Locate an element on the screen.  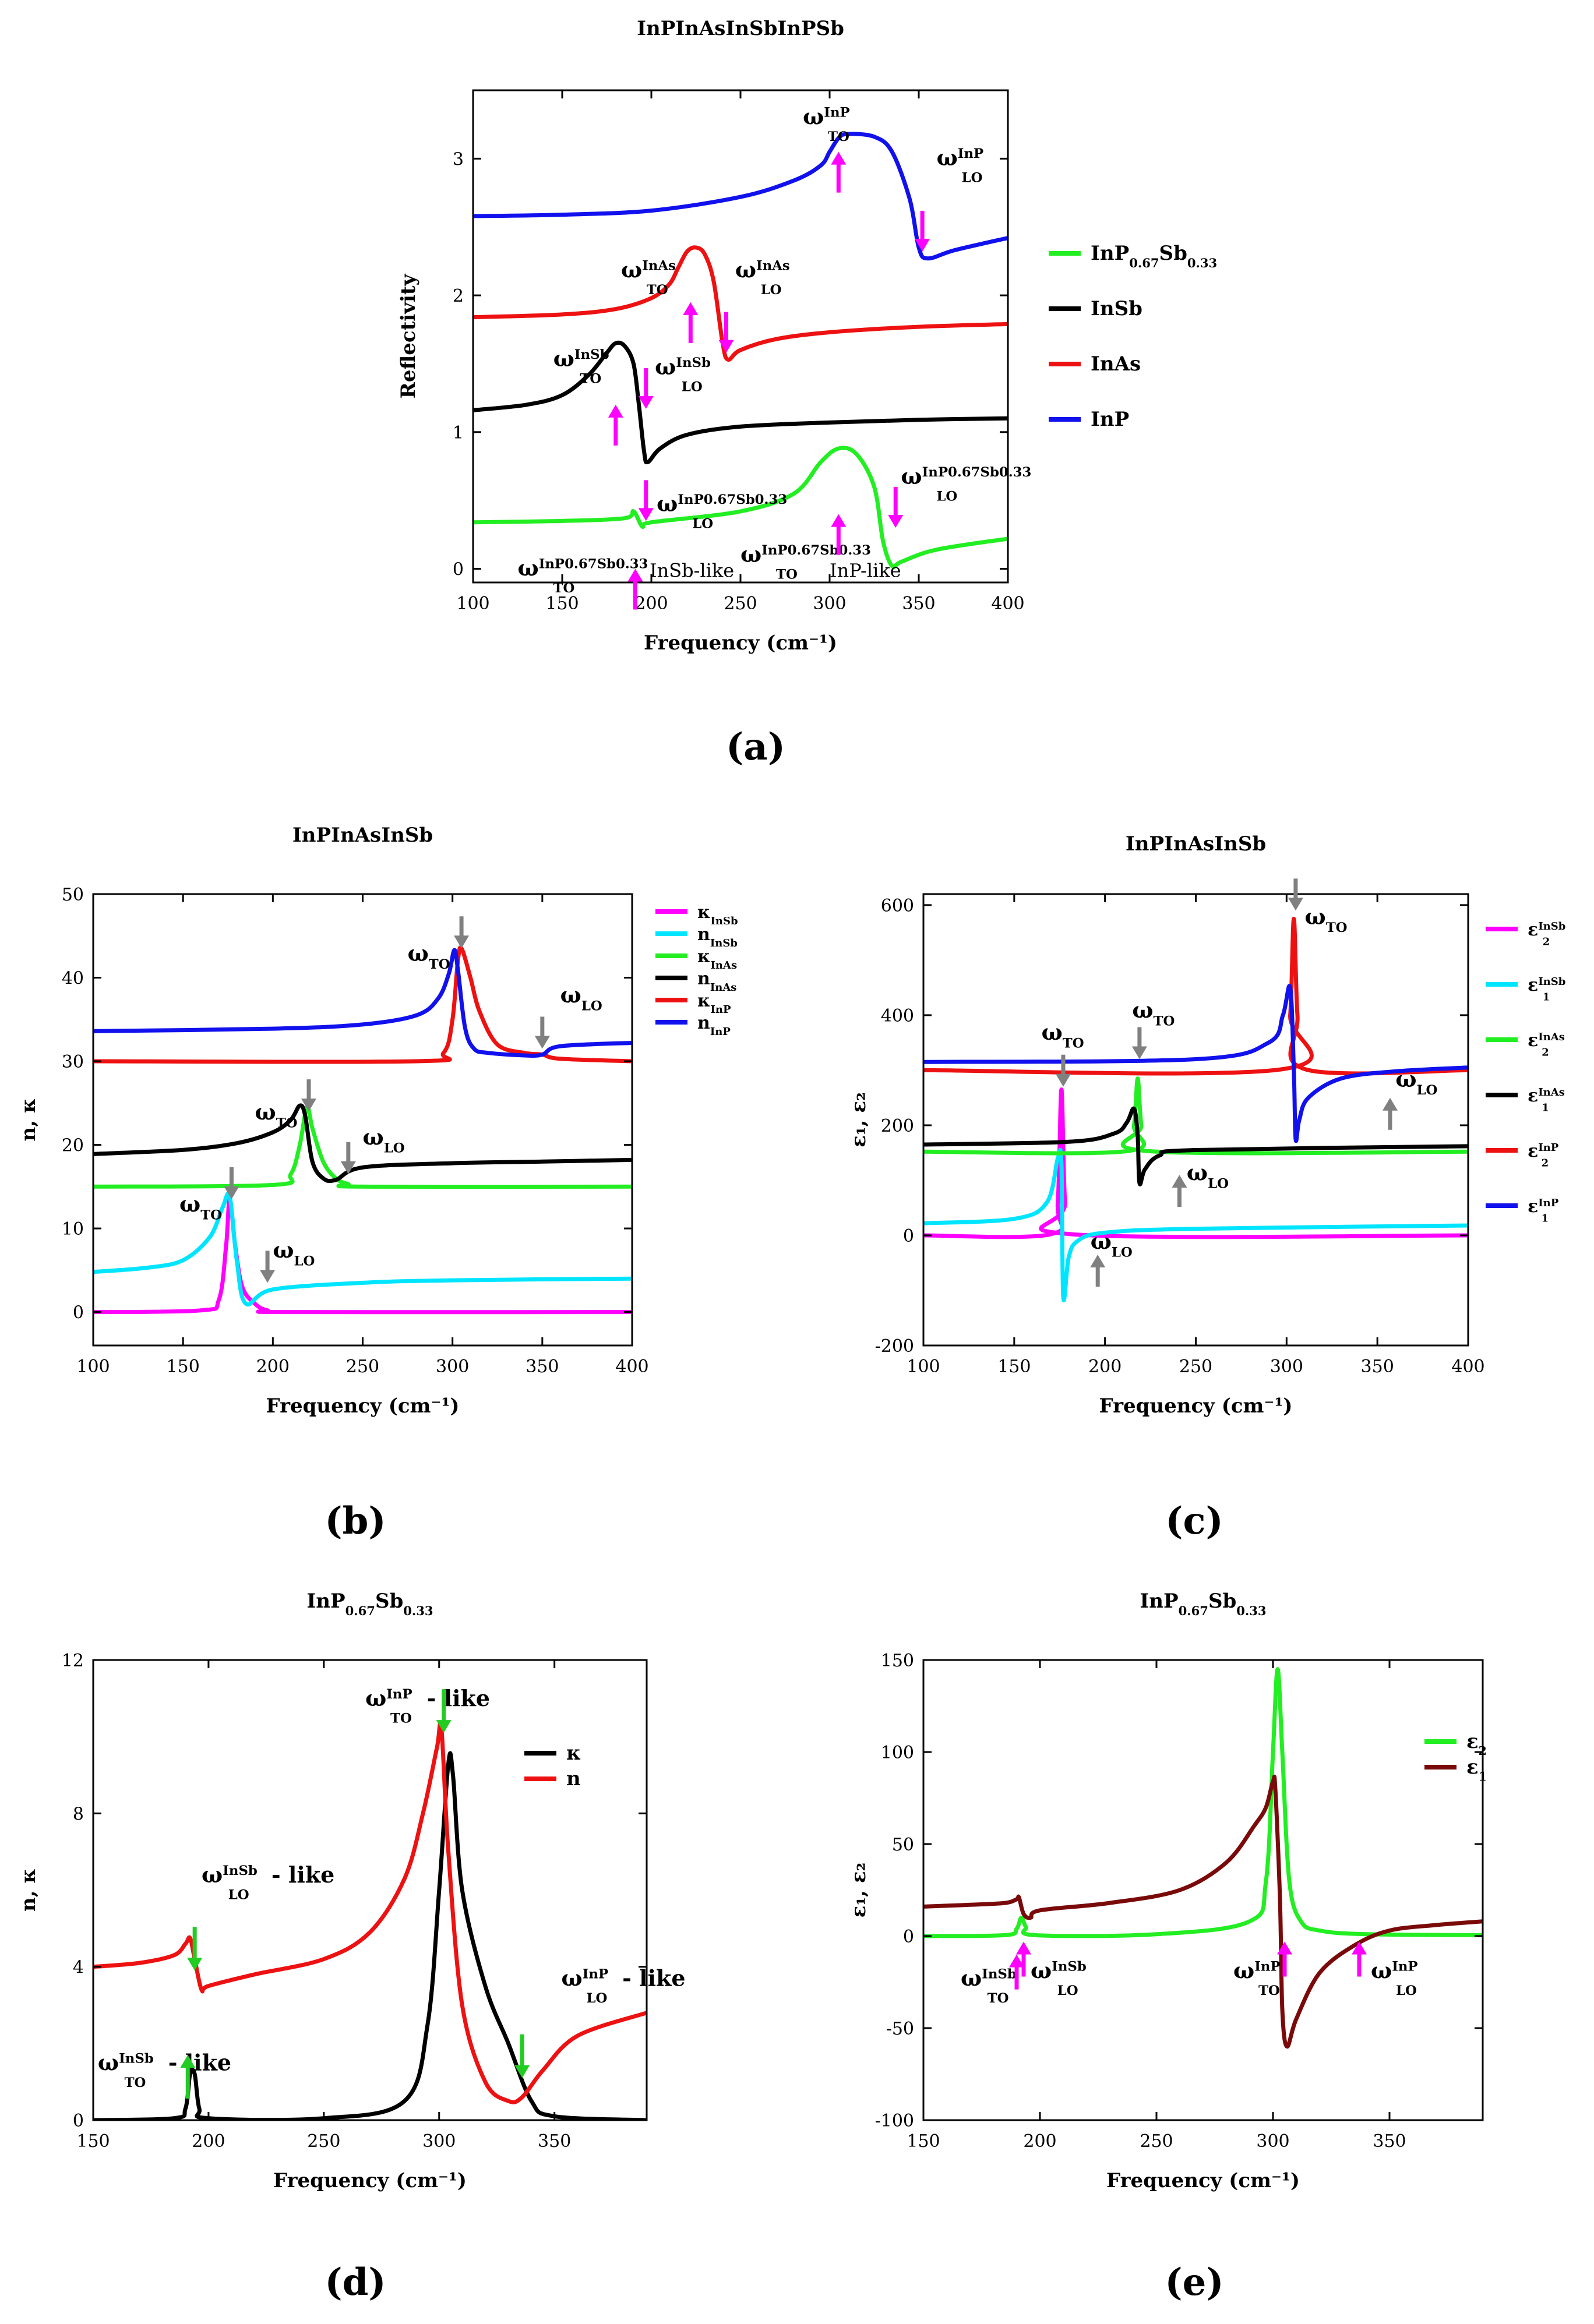
annotation-label: ωInSb TO is located at coordinates (989, 1986).